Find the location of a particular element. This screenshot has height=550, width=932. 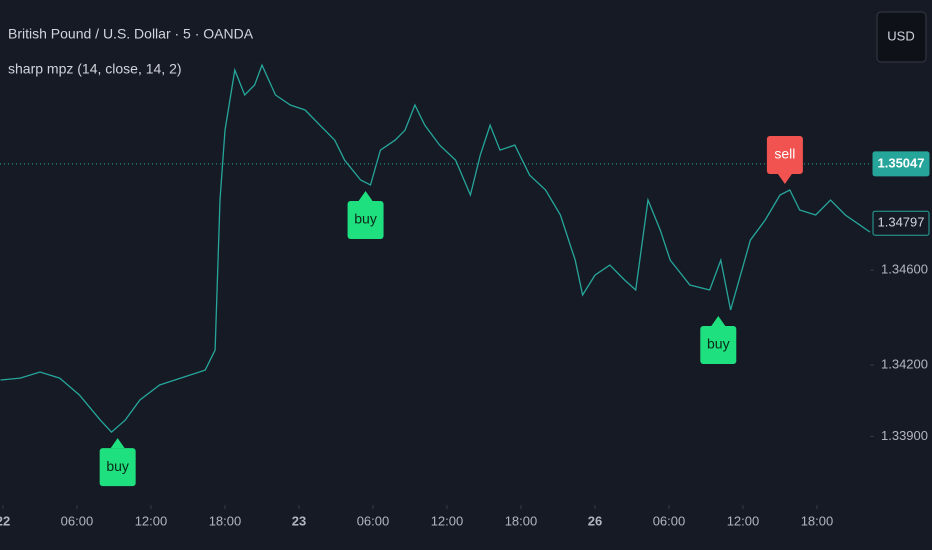

price-label: 1.35047 is located at coordinates (901, 162).